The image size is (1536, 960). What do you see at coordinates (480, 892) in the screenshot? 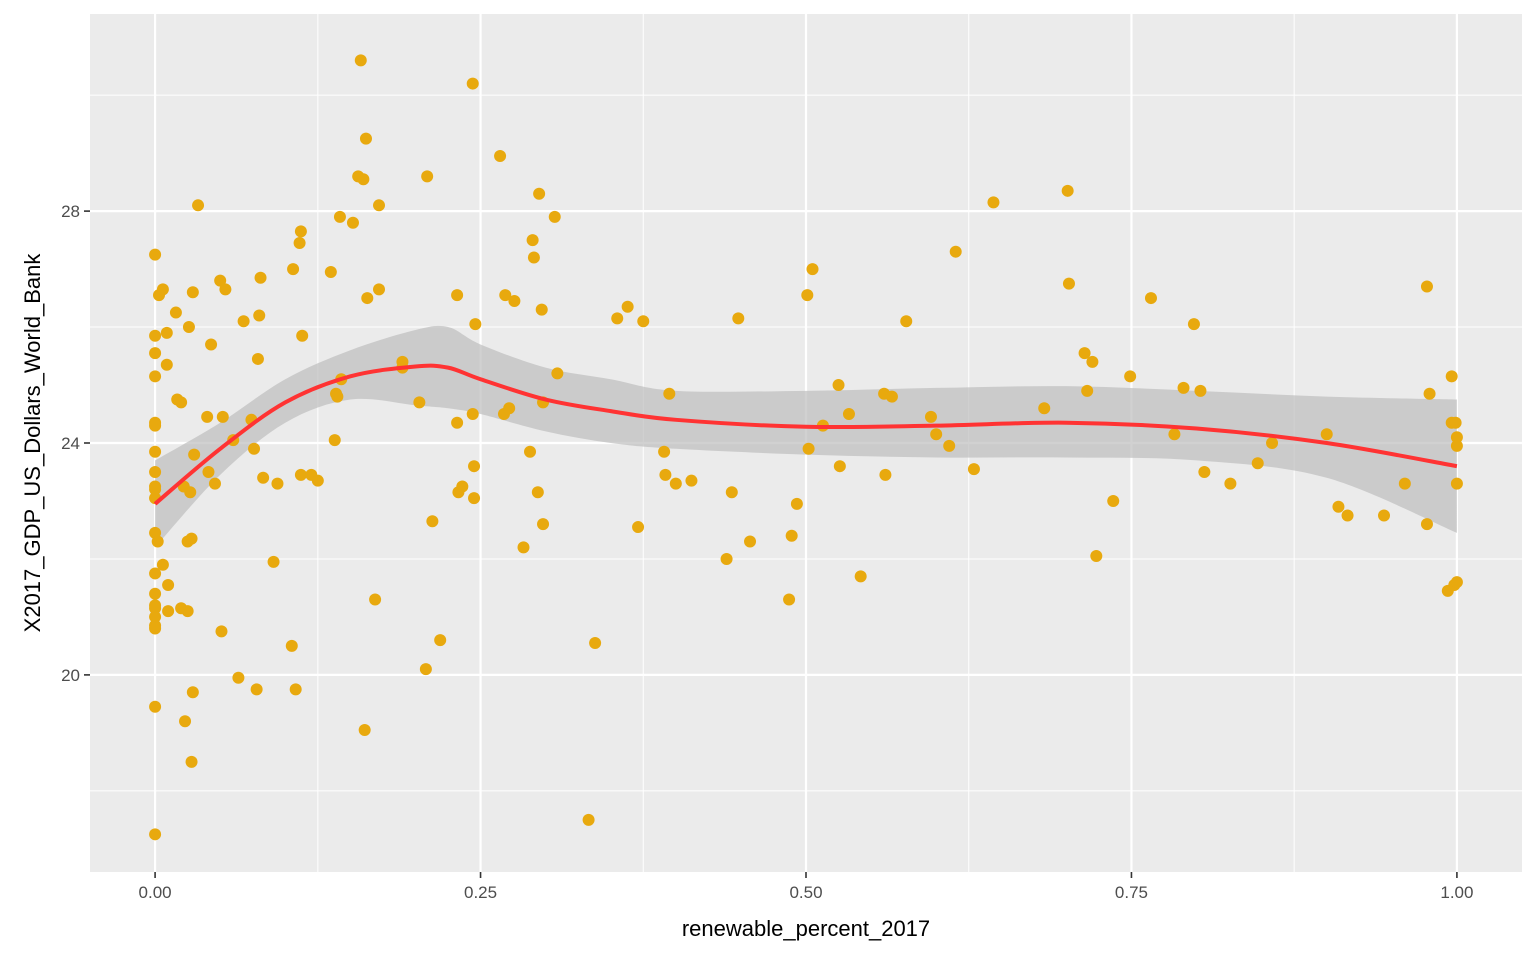
I see `x-tick-label: 0.25` at bounding box center [480, 892].